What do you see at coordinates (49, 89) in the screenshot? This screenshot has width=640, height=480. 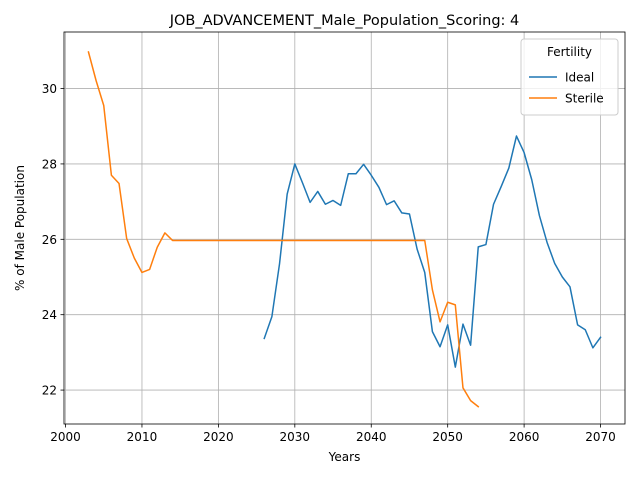 I see `y-tick-label: 30` at bounding box center [49, 89].